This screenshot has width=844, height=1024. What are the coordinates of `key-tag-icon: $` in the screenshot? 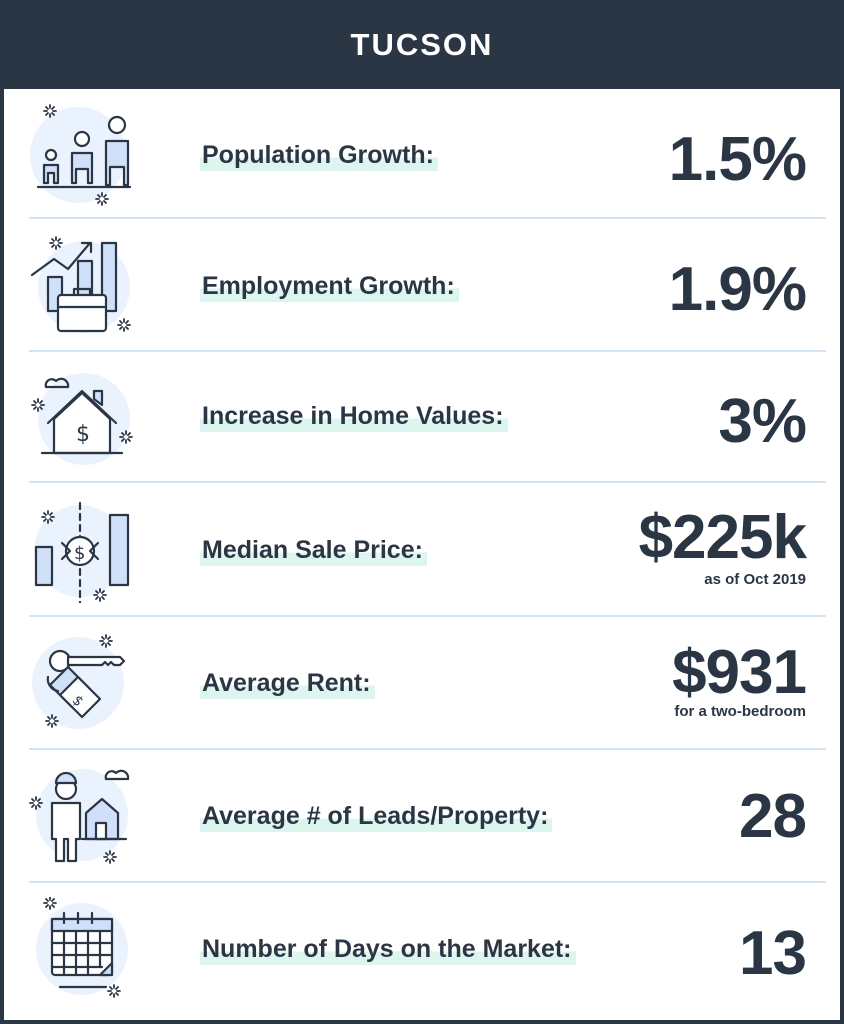 It's located at (81, 683).